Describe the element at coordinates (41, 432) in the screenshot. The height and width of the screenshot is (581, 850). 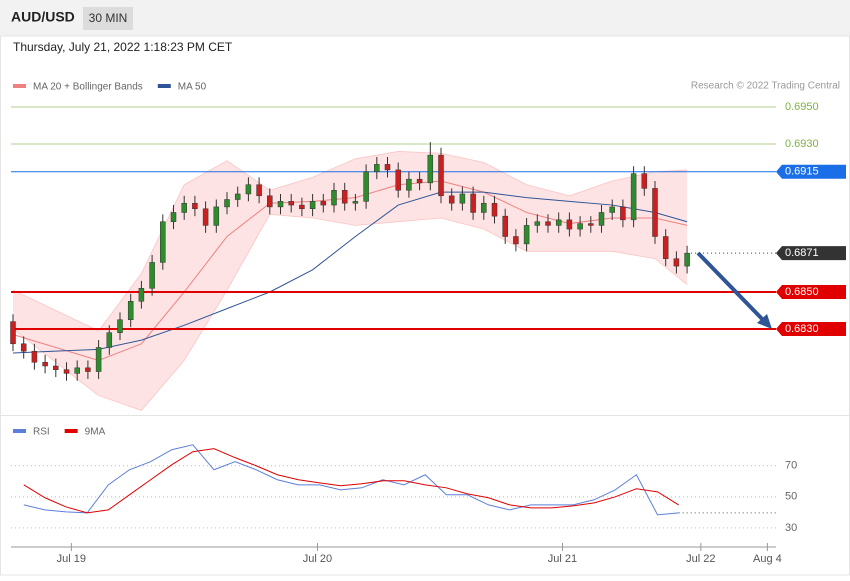
I see `legend-label: RSI` at that location.